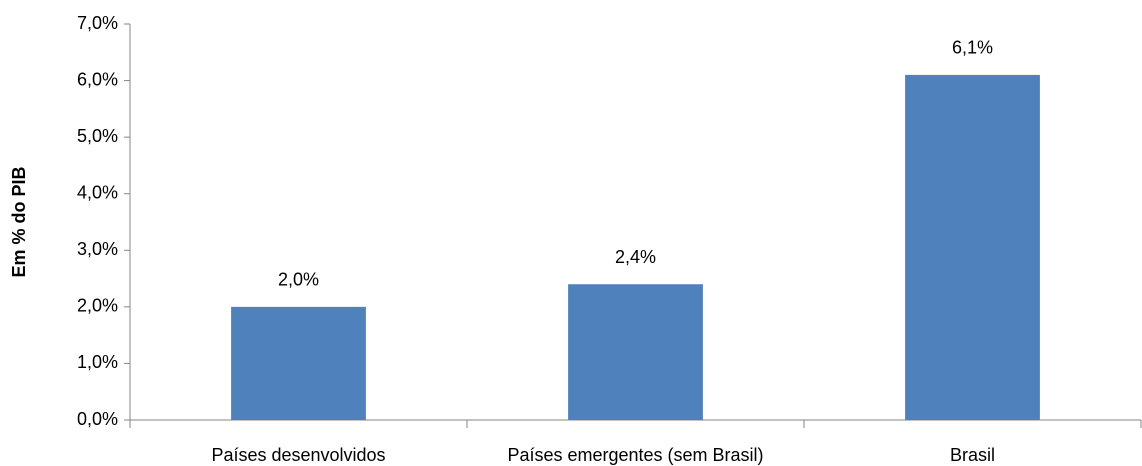 Image resolution: width=1142 pixels, height=466 pixels. Describe the element at coordinates (97, 362) in the screenshot. I see `y-tick-label: 1,0%` at that location.